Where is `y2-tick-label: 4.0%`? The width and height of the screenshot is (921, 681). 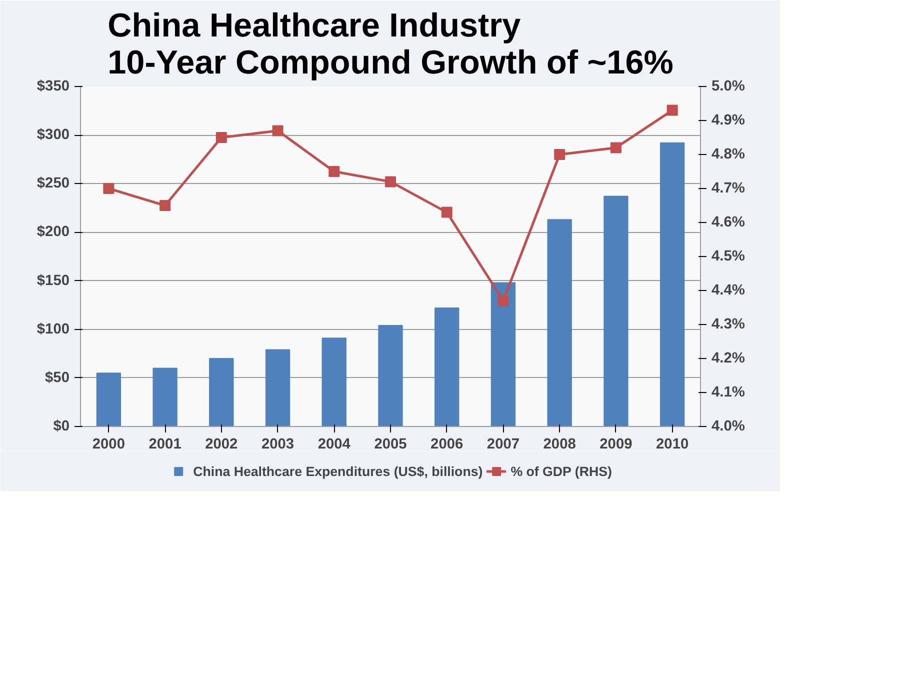
y2-tick-label: 4.0% is located at coordinates (728, 426).